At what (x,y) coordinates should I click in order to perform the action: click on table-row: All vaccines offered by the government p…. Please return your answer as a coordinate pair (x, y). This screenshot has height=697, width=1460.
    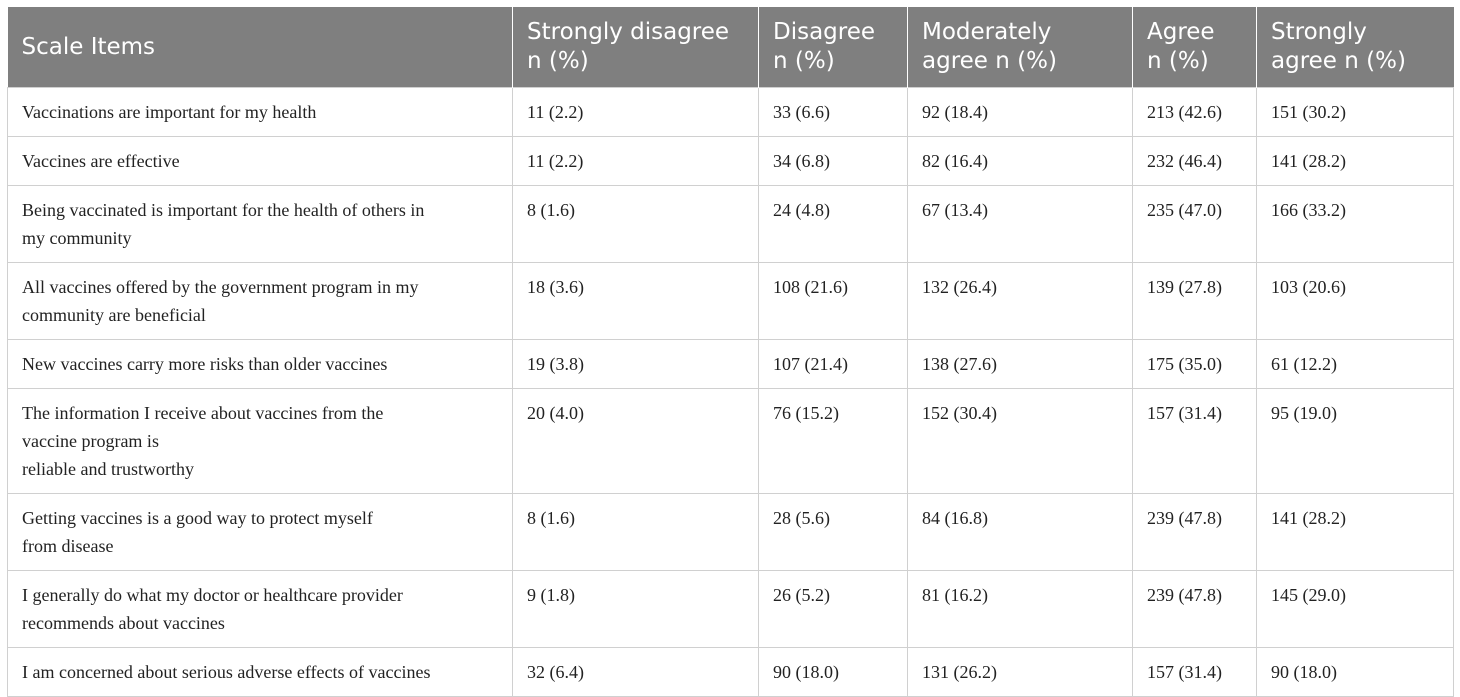
    Looking at the image, I should click on (730, 301).